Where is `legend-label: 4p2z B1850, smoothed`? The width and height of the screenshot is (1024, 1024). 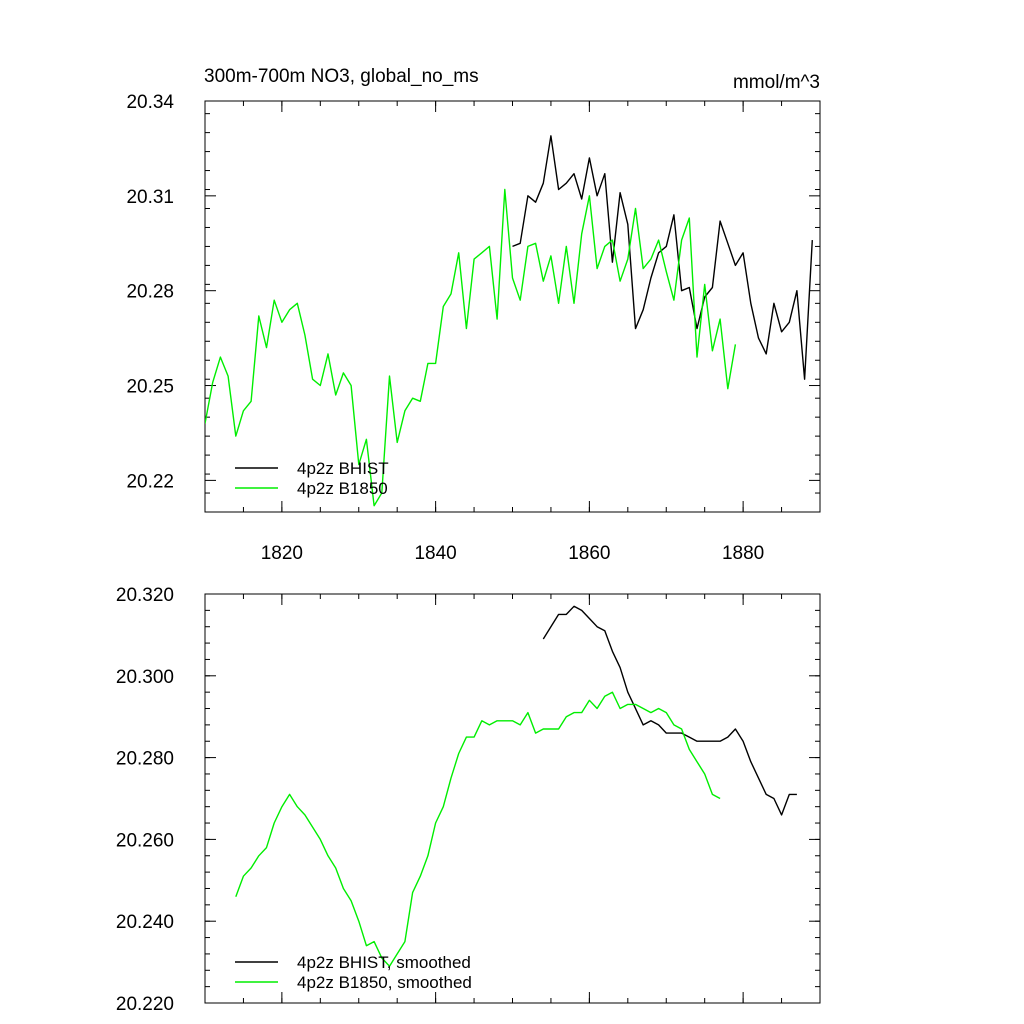 legend-label: 4p2z B1850, smoothed is located at coordinates (384, 982).